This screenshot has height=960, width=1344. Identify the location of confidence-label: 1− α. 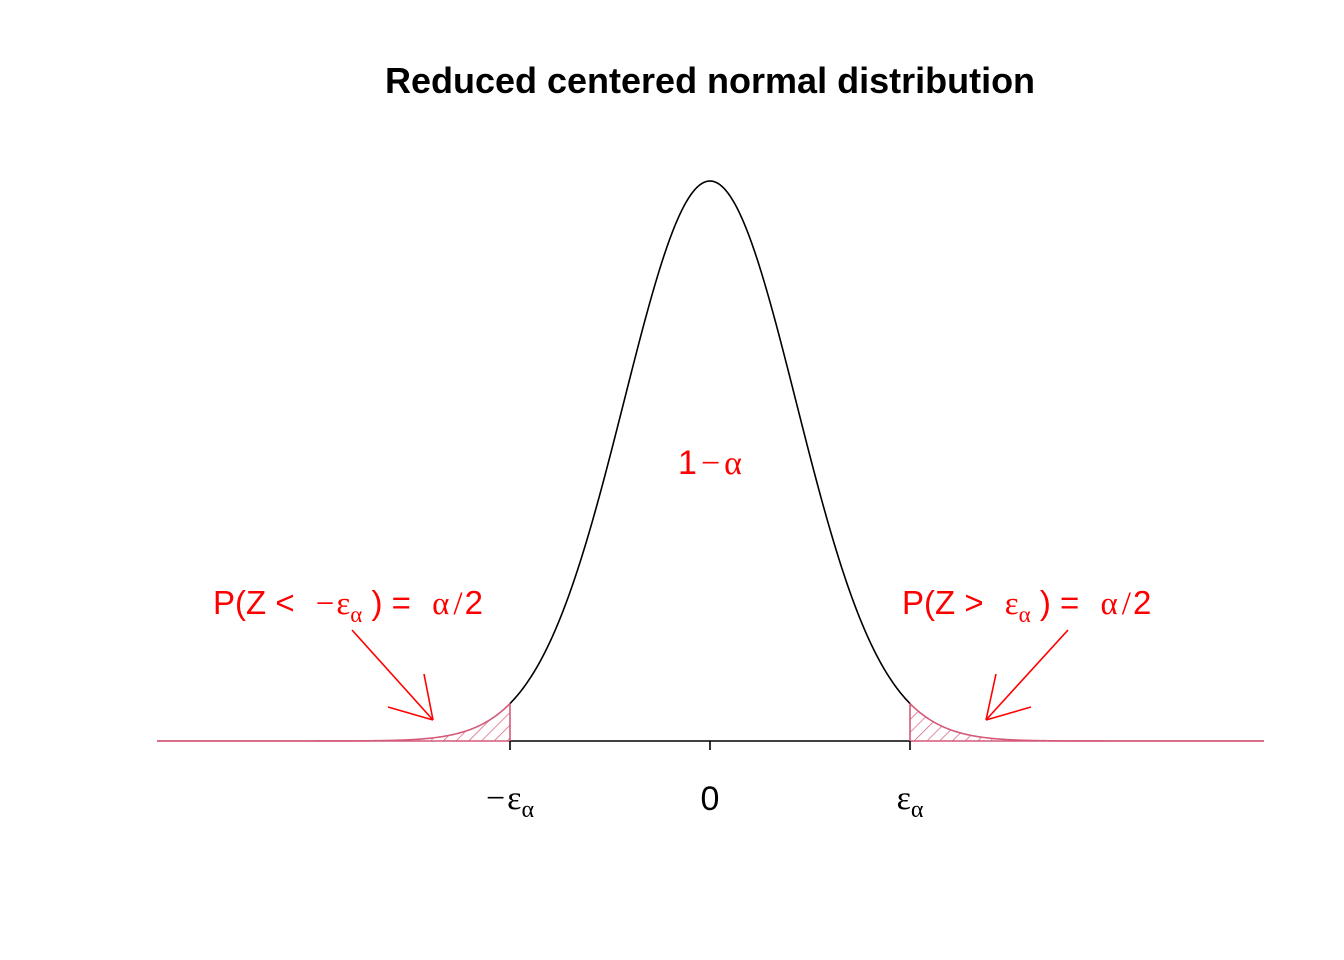
(710, 463).